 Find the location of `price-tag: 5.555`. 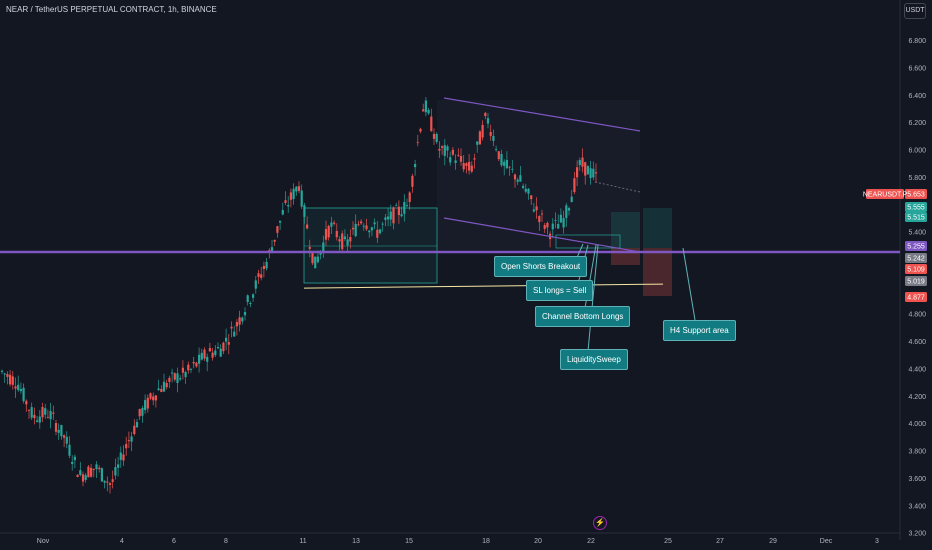

price-tag: 5.555 is located at coordinates (916, 207).